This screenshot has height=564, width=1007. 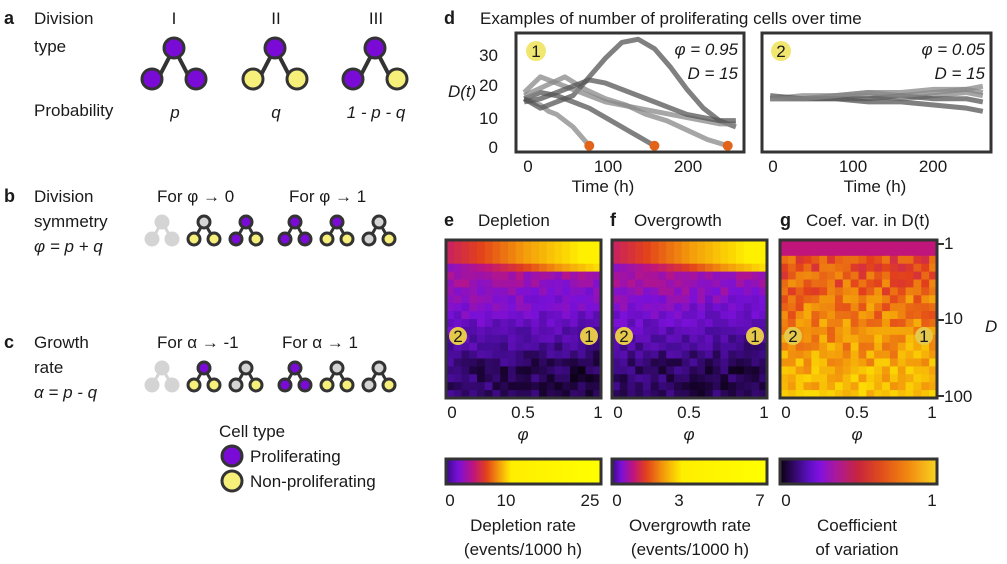 I want to click on phi-one-heading: For φ → 1, so click(x=327, y=196).